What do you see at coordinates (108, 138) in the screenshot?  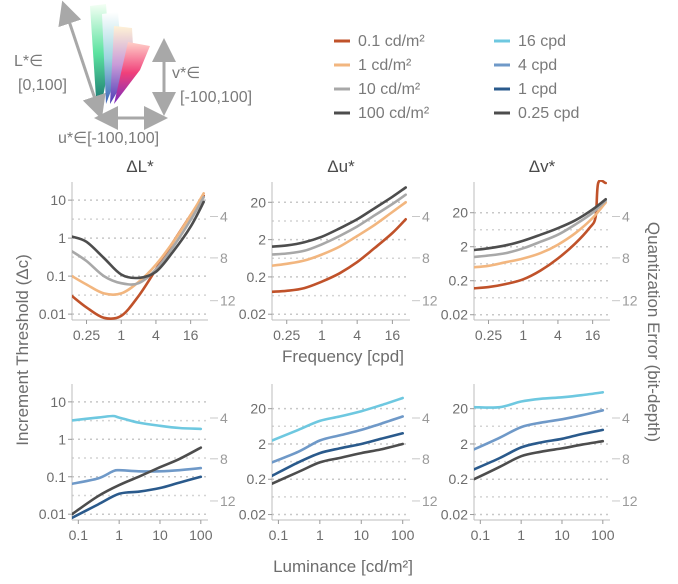 I see `u-label: u*∈[-100,100]` at bounding box center [108, 138].